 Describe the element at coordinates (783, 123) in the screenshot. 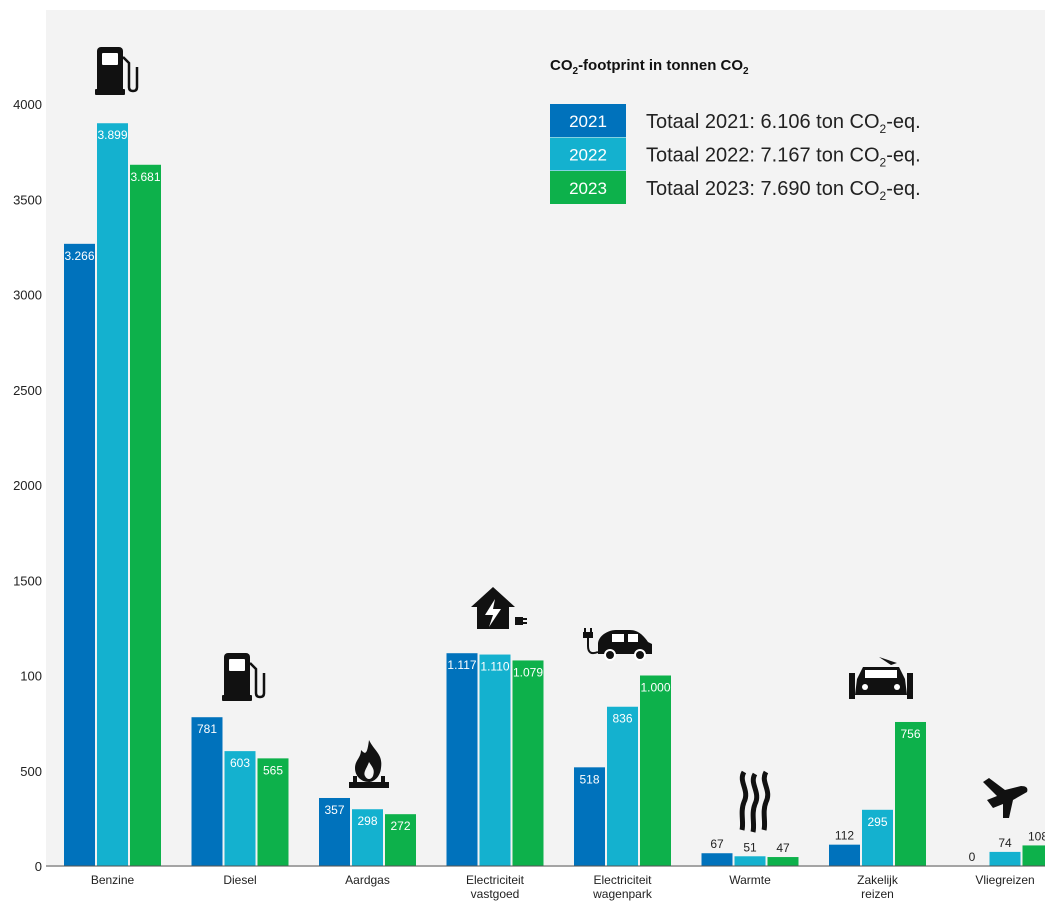

I see `legend-total: Totaal 2021: 6.106 ton CO2-eq.` at that location.